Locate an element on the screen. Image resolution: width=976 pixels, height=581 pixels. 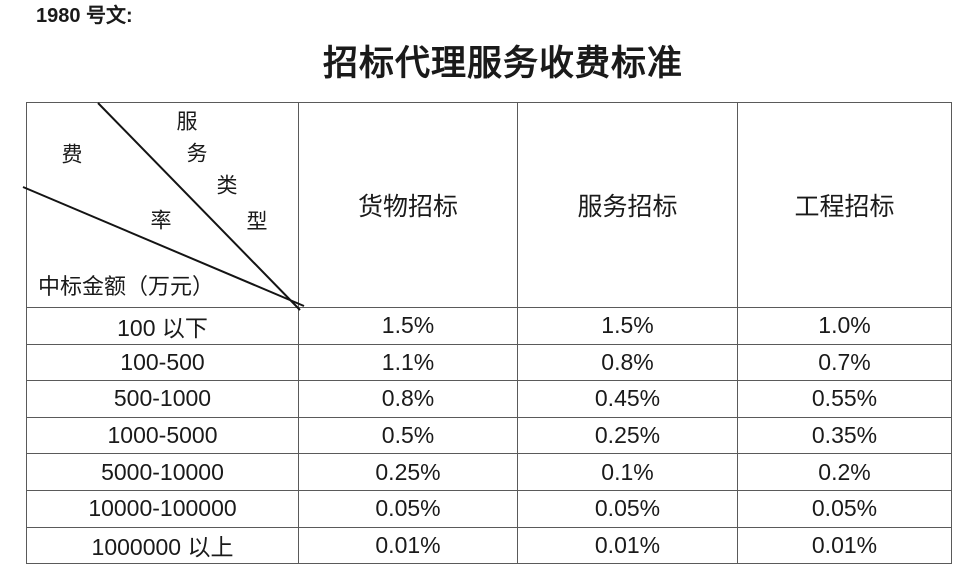
rate-cell-works: 0.2% is located at coordinates (844, 472).